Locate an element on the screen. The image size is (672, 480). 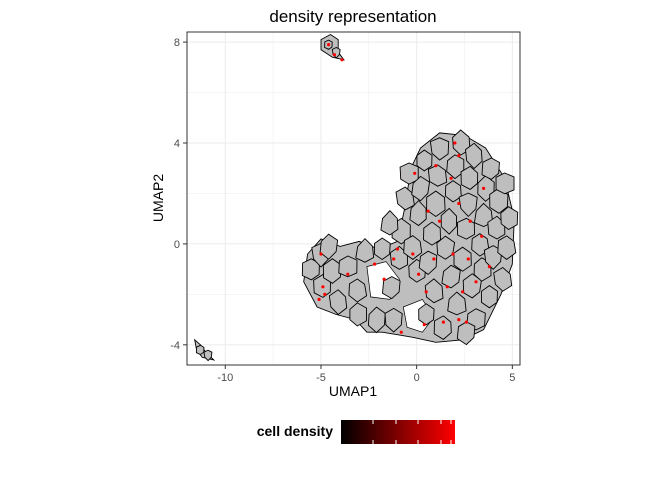
x-tick-label: 5 is located at coordinates (512, 378).